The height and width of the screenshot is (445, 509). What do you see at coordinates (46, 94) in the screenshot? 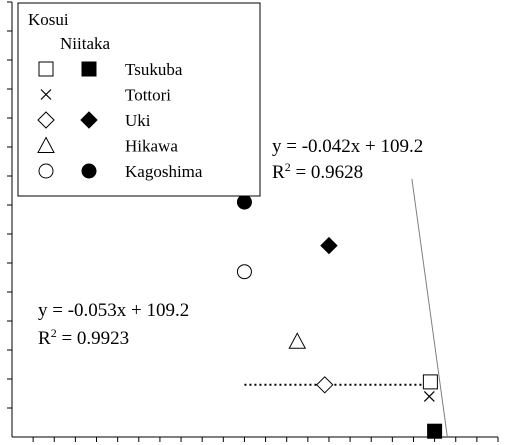
I see `legend-marker-kosui-tottori` at bounding box center [46, 94].